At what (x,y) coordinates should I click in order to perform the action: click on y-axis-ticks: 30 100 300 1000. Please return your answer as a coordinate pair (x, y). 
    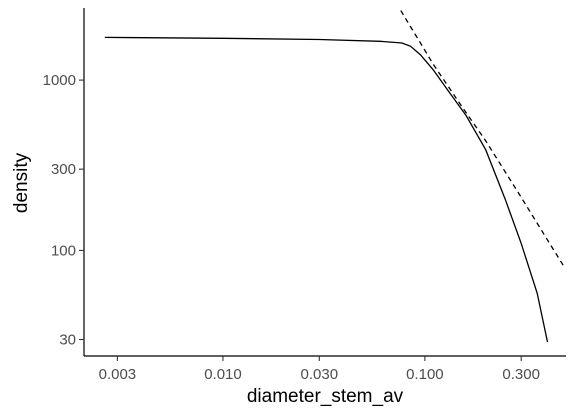
    Looking at the image, I should click on (63, 210).